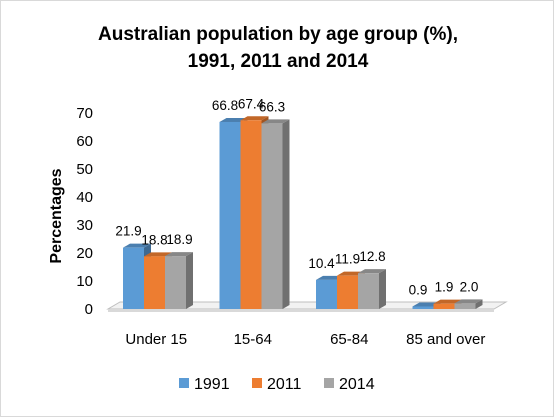 The image size is (554, 418). Describe the element at coordinates (444, 287) in the screenshot. I see `data-label: 1.9` at that location.